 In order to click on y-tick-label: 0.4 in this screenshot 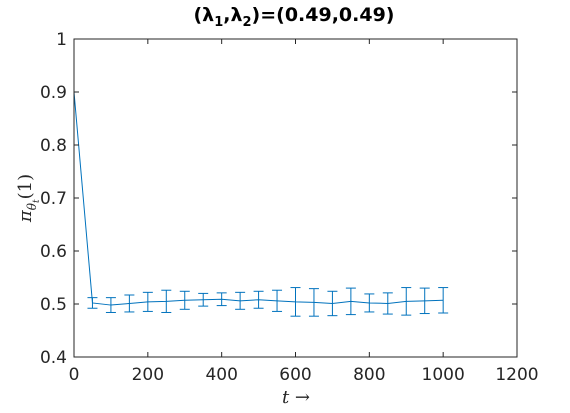, I will do `click(53, 358)`.